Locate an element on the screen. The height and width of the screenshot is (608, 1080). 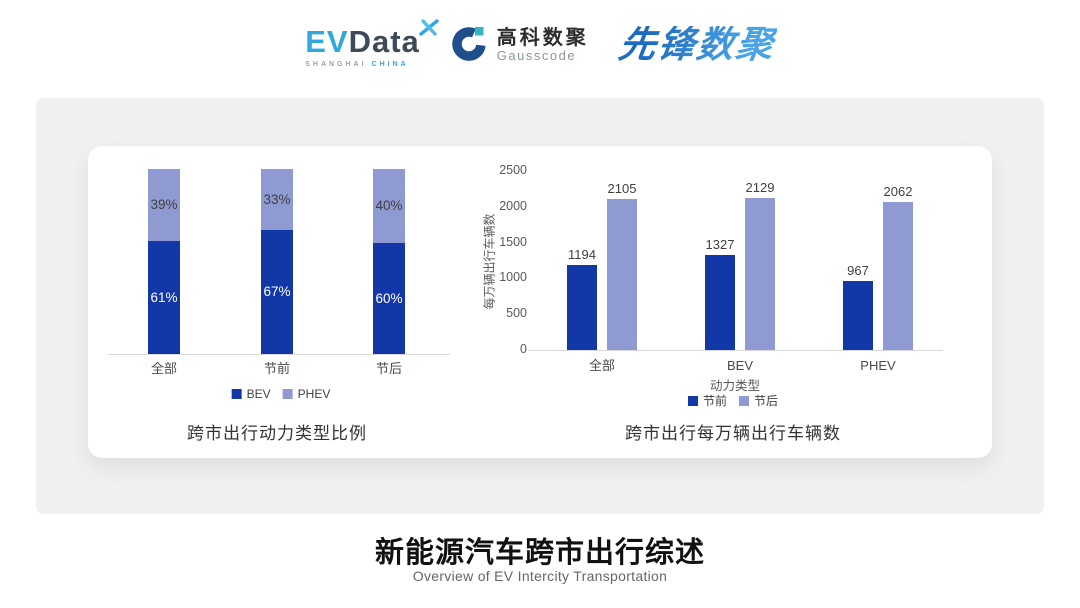
bar-segment-BEV-节前 is located at coordinates (277, 292).